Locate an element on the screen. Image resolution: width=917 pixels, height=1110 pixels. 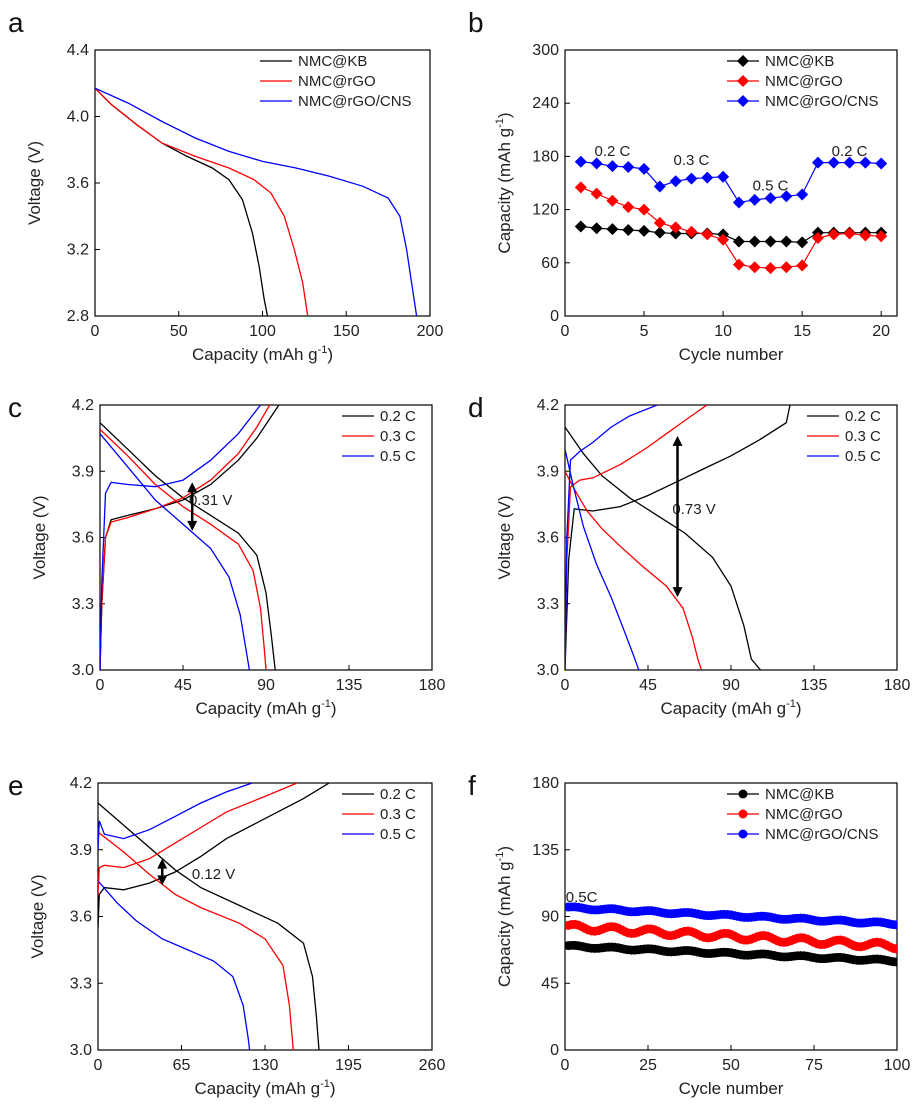
x-tick-label: 260 is located at coordinates (432, 1065).